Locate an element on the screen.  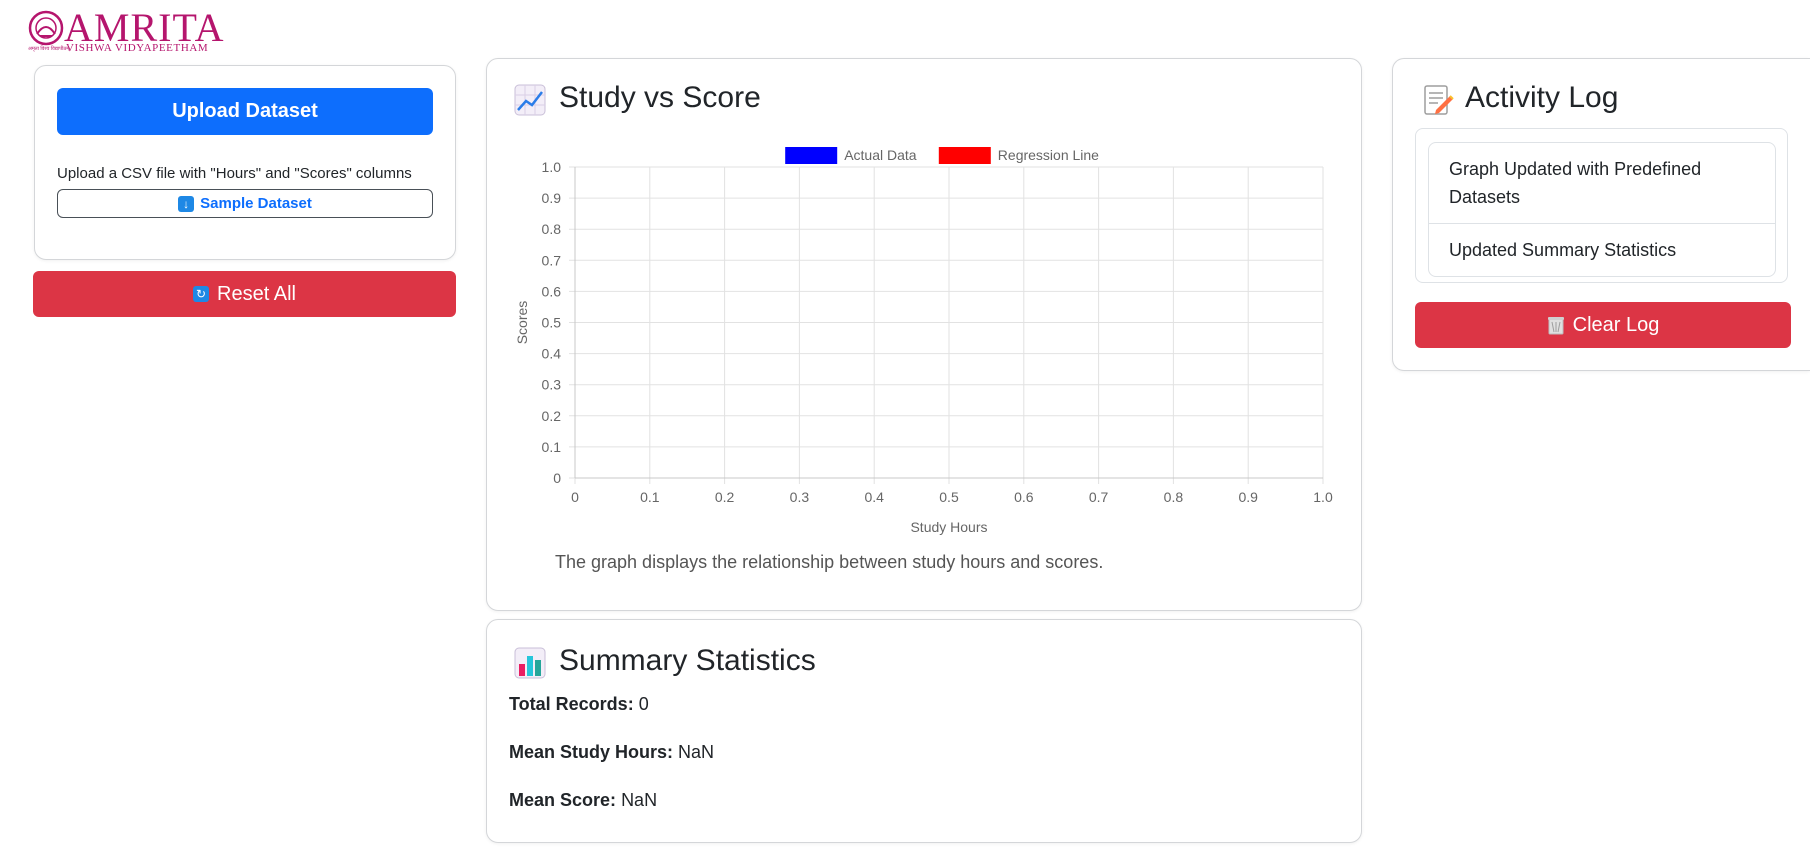
y-axis-label: Scores is located at coordinates (522, 323).